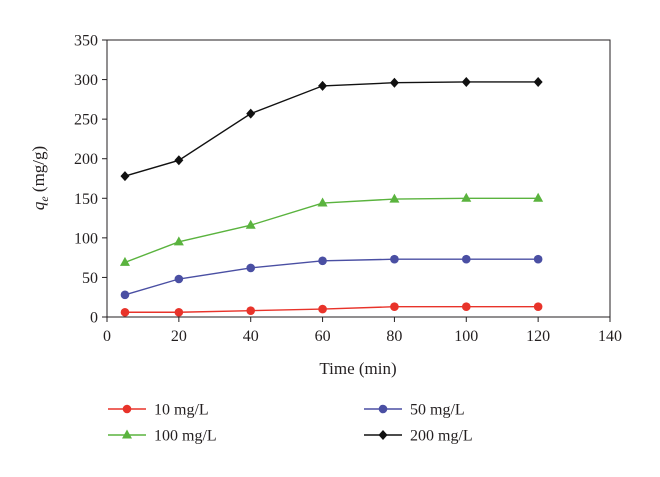  What do you see at coordinates (437, 410) in the screenshot?
I see `legend-label: 50 mg/L` at bounding box center [437, 410].